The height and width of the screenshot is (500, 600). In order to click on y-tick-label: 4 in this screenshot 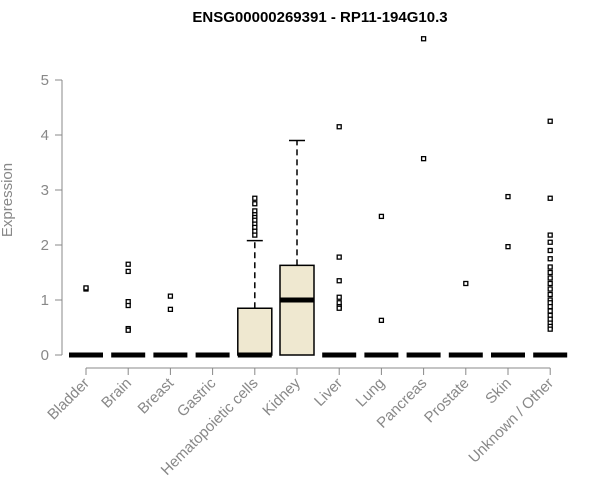, I will do `click(45, 135)`.